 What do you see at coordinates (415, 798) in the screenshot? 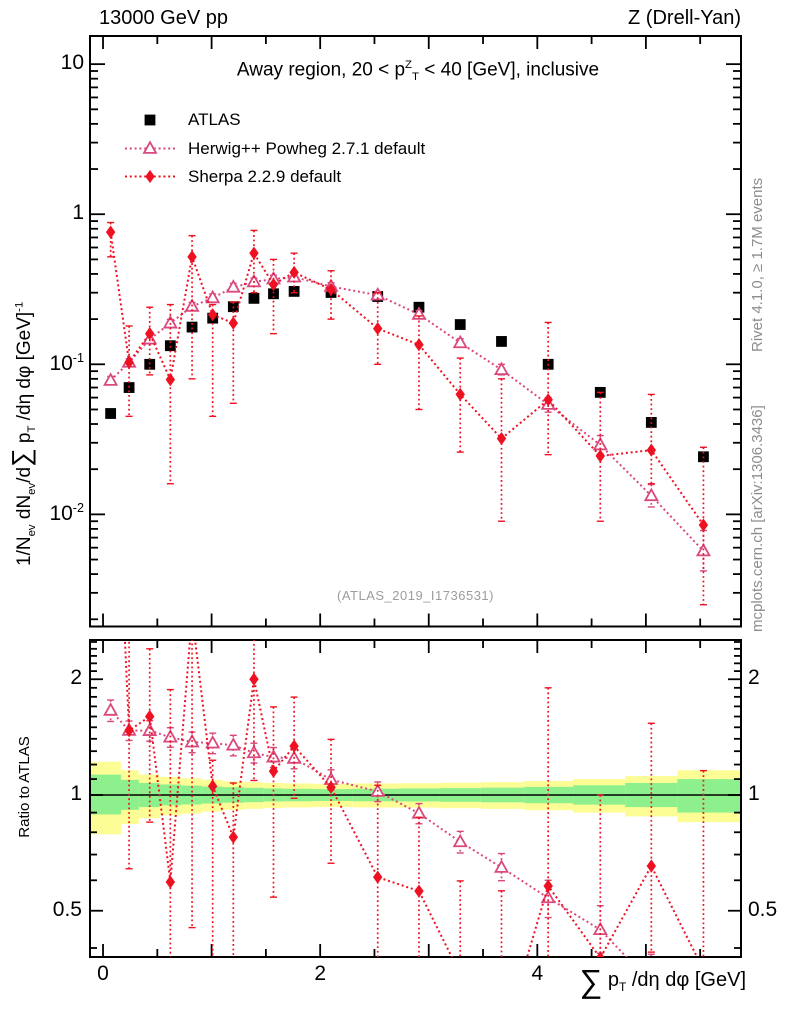
I see `atlas-uncertainty-band` at bounding box center [415, 798].